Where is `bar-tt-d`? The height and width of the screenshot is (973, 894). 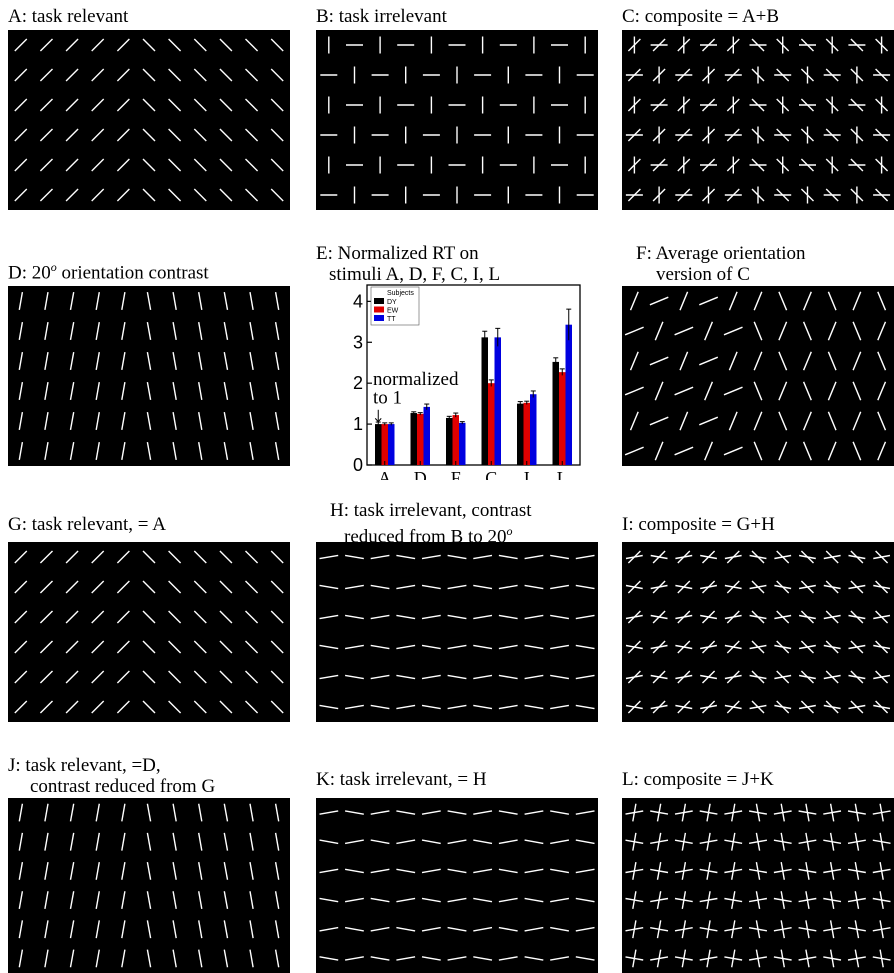 bar-tt-d is located at coordinates (426, 435).